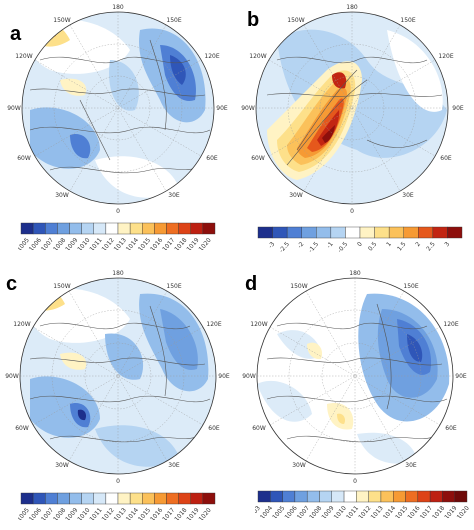  What do you see at coordinates (11, 284) in the screenshot?
I see `panel-c-label: c` at bounding box center [11, 284].